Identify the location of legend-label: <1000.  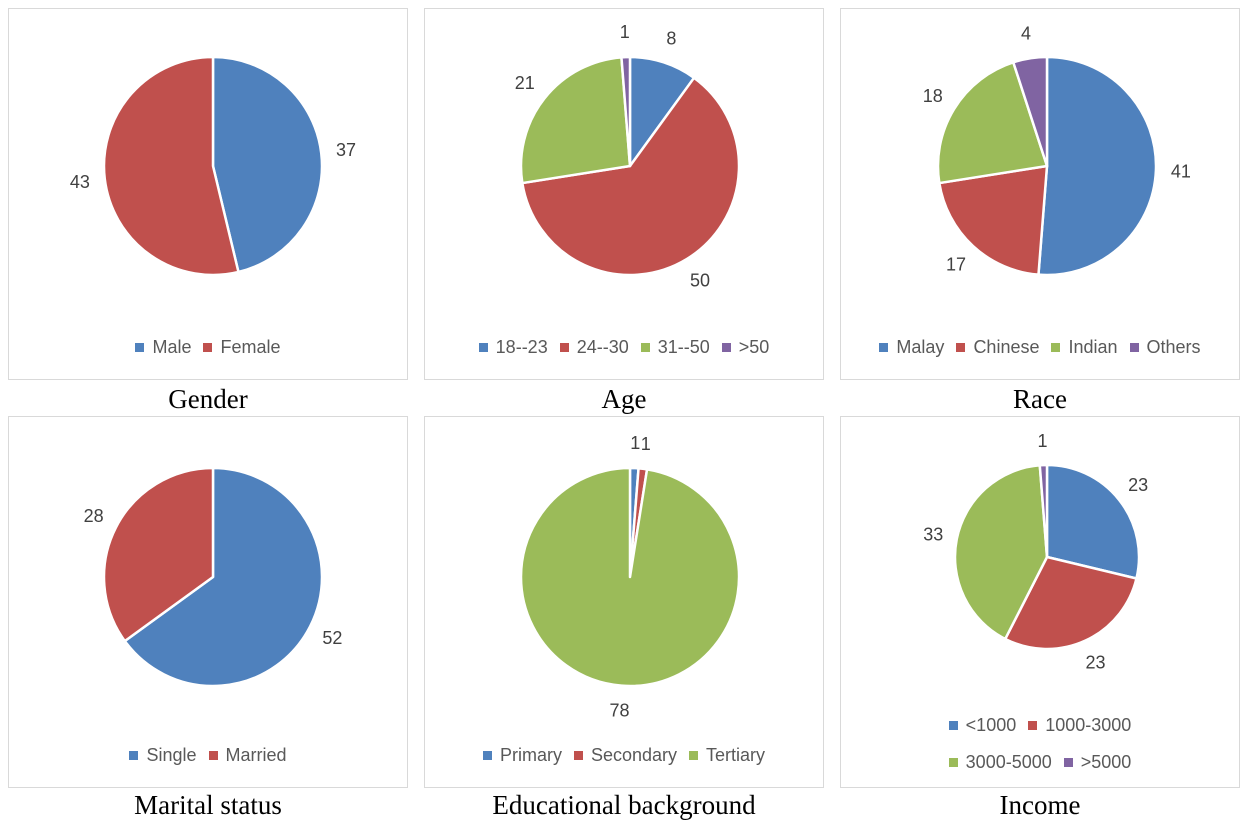
(991, 725).